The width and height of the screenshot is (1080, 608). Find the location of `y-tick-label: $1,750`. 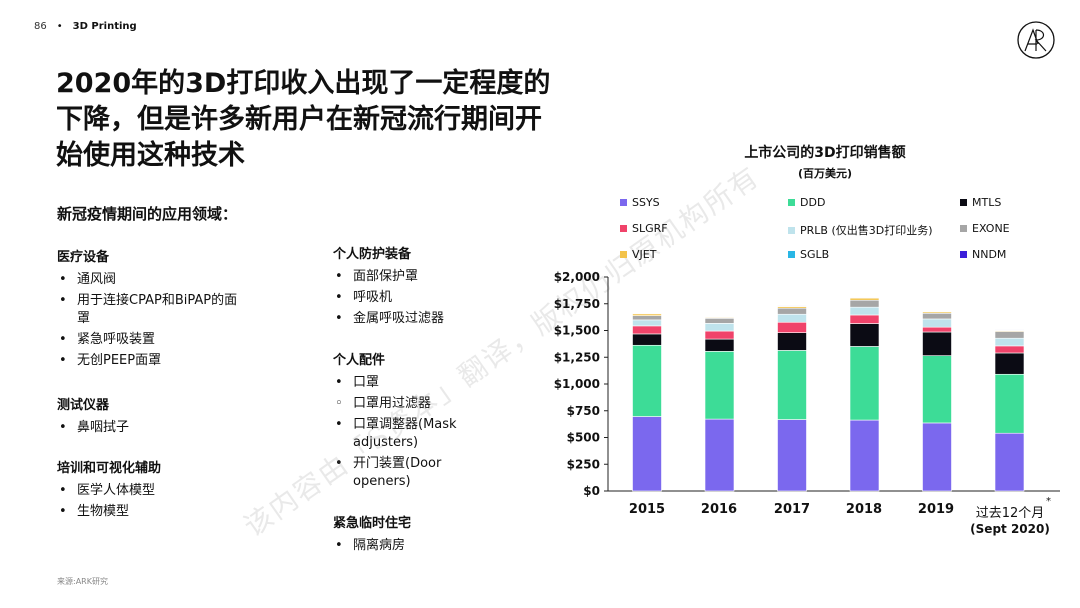

y-tick-label: $1,750 is located at coordinates (577, 304).